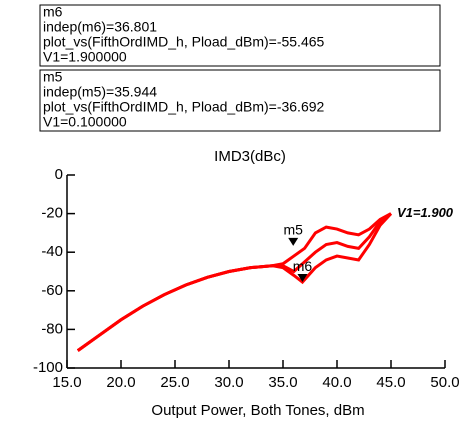 The height and width of the screenshot is (434, 466). I want to click on x-tick-label: 50.0, so click(444, 382).